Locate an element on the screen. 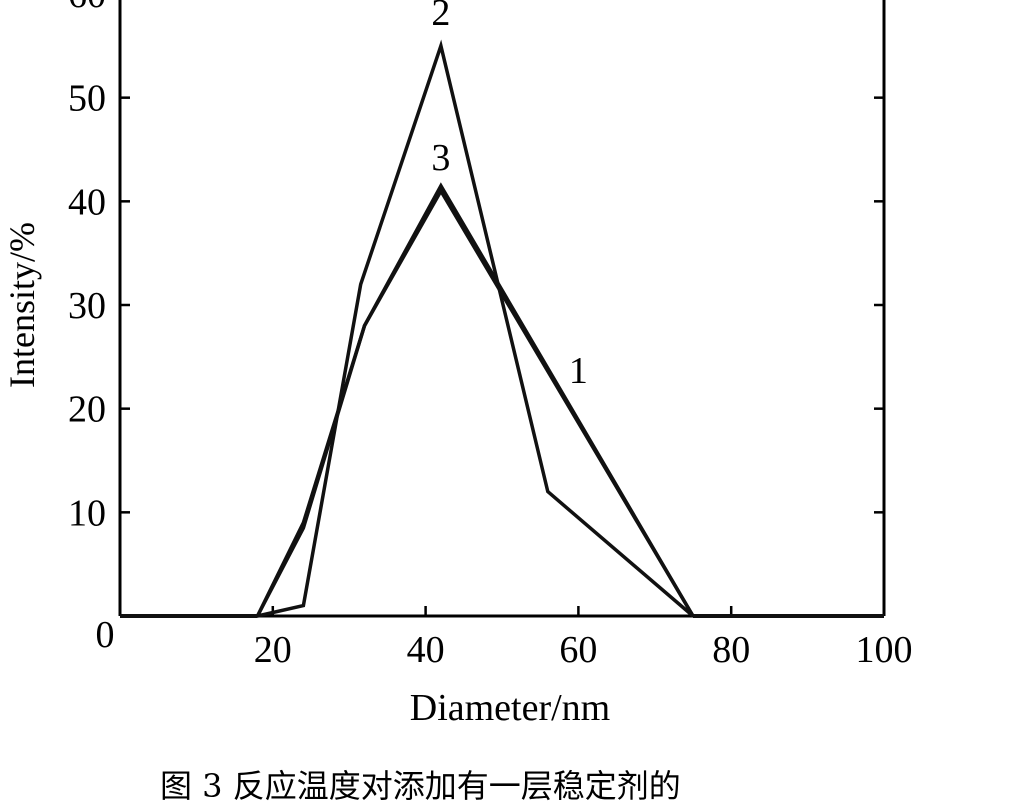  x-tick-label: 40 is located at coordinates (426, 650).